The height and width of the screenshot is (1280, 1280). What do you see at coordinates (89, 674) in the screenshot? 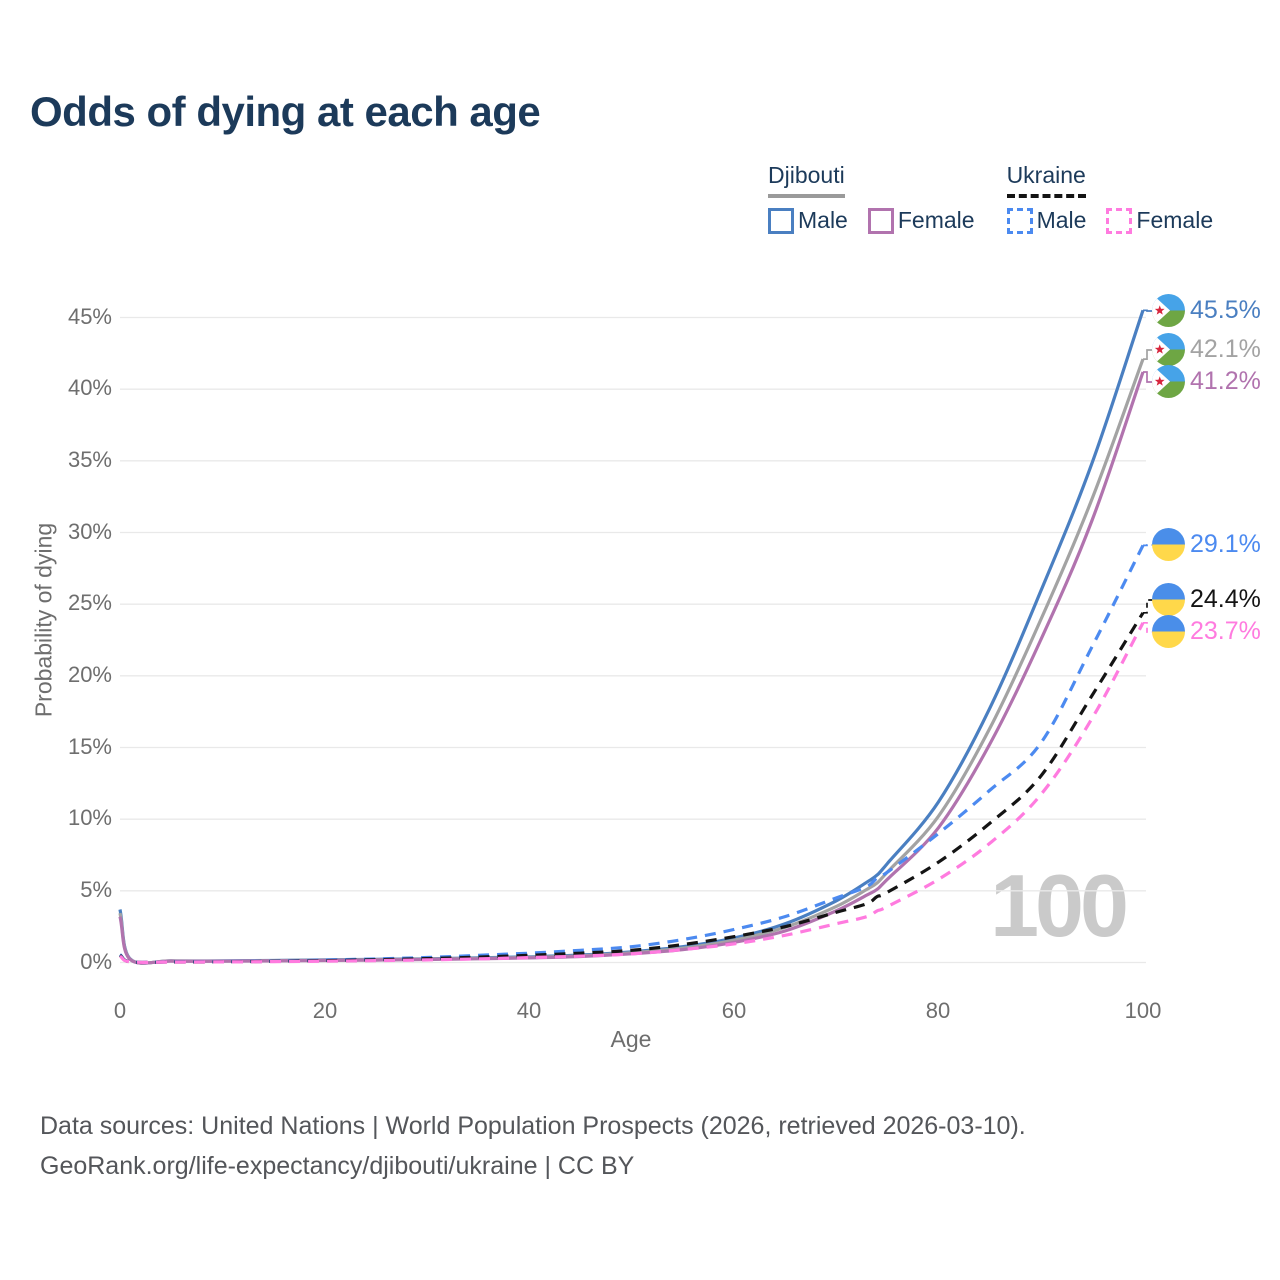
I see `y-axis-tick: 20%` at bounding box center [89, 674].